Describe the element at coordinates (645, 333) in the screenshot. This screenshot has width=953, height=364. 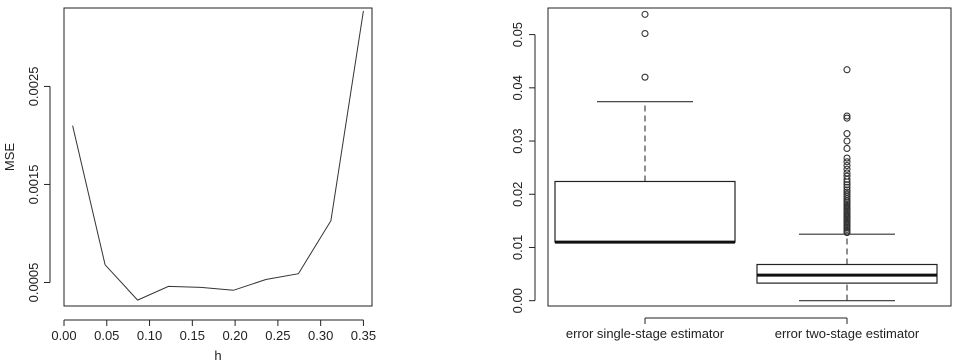
I see `right-category-label: error single-stage estimator` at that location.